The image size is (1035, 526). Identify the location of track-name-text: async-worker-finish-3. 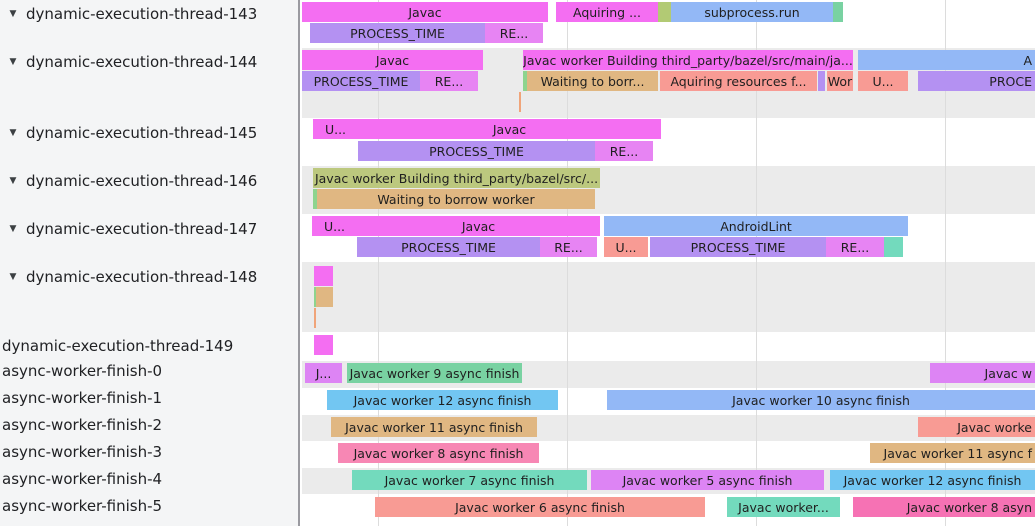
(82, 452).